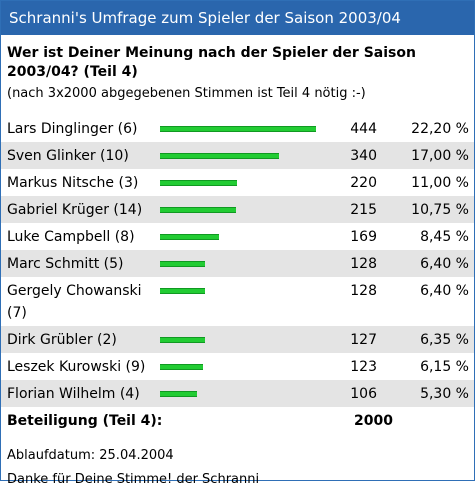  Describe the element at coordinates (85, 421) in the screenshot. I see `total-label: Beteiligung (Teil 4):` at that location.